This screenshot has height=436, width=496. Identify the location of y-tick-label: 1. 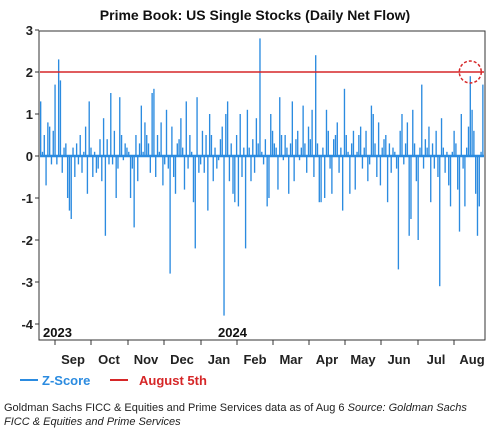
(29, 114).